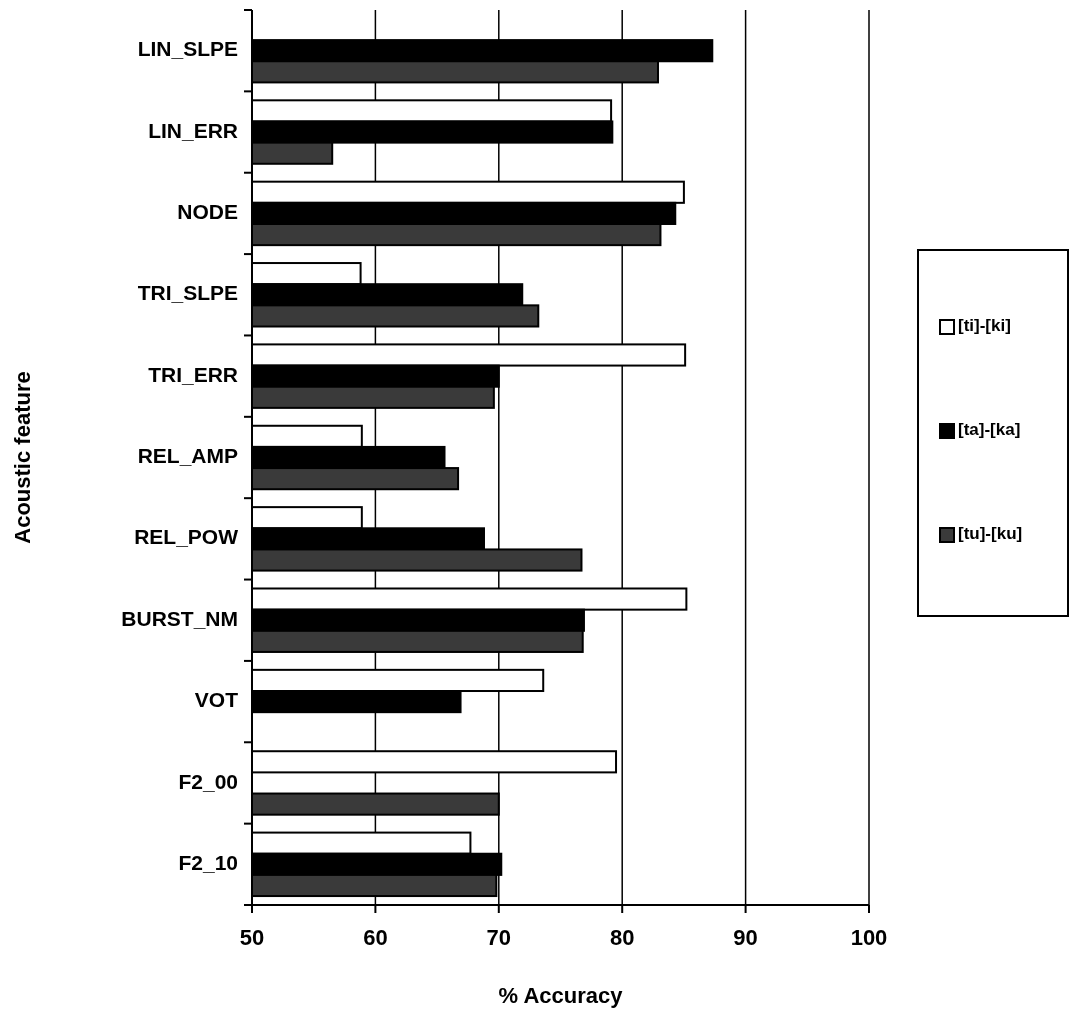  I want to click on y-tick-label: REL_POW, so click(186, 537).